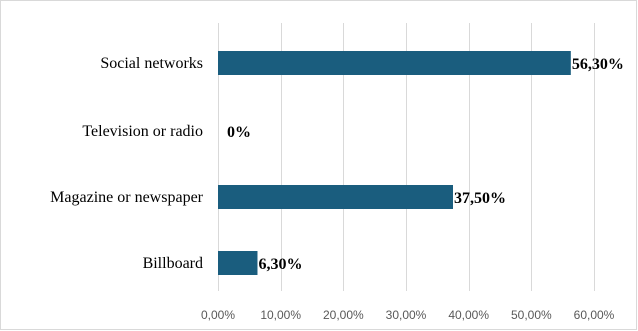 Image resolution: width=638 pixels, height=331 pixels. Describe the element at coordinates (142, 131) in the screenshot. I see `category-label: Television or radio` at that location.